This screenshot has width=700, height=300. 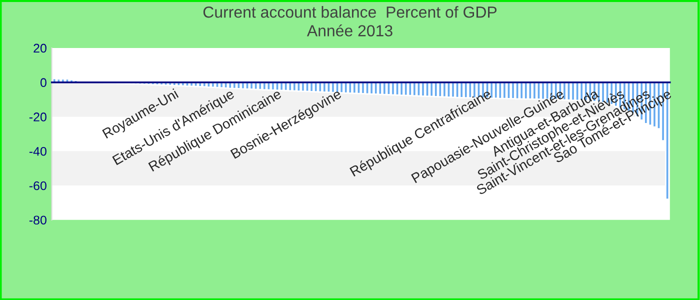 I want to click on chart-title: Current account balance Percent of GDP, so click(x=350, y=12).